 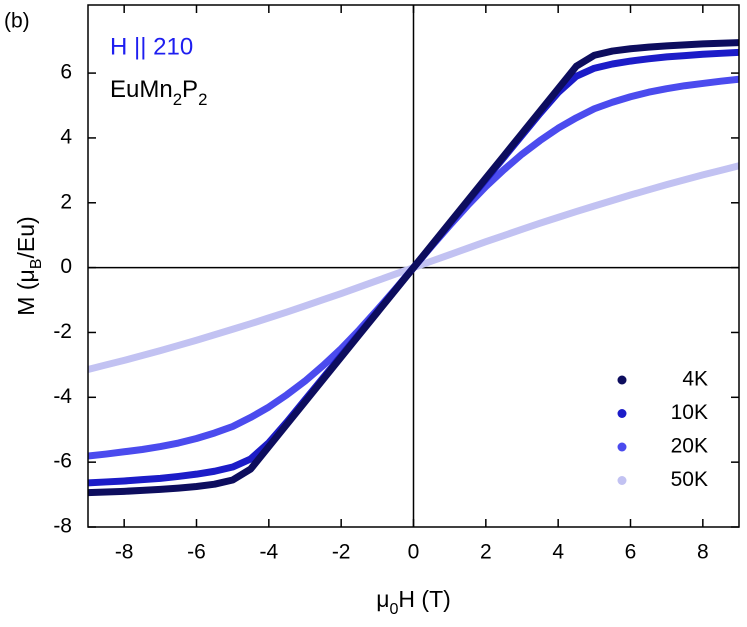 What do you see at coordinates (62, 396) in the screenshot?
I see `y-tick-label: -4` at bounding box center [62, 396].